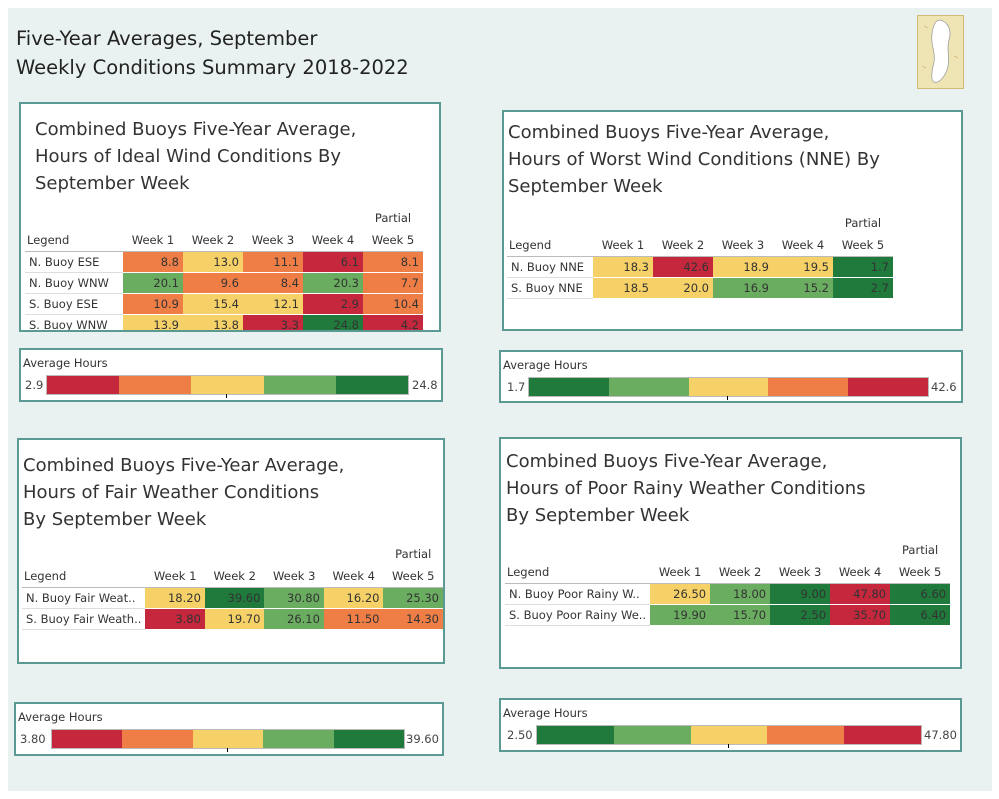  I want to click on heat-cell: 18.20, so click(175, 598).